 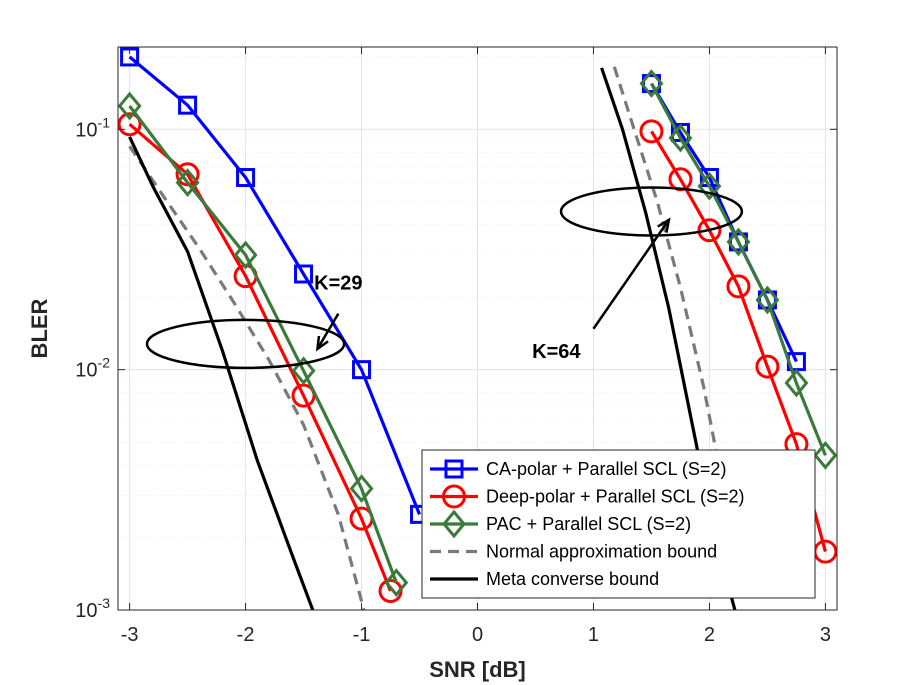 I want to click on y-tick-label: 10⁻¹, so click(x=92, y=127).